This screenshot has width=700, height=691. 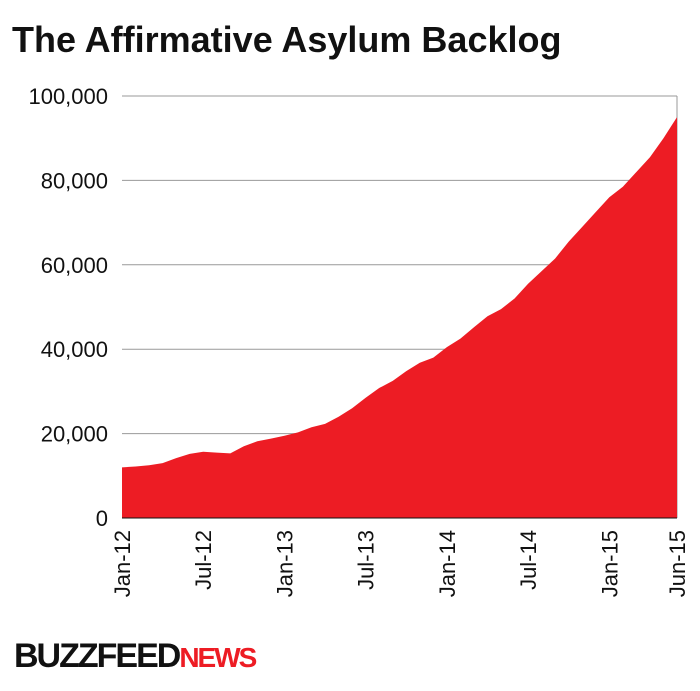 I want to click on x-tick-label: Jun-15, so click(x=677, y=563).